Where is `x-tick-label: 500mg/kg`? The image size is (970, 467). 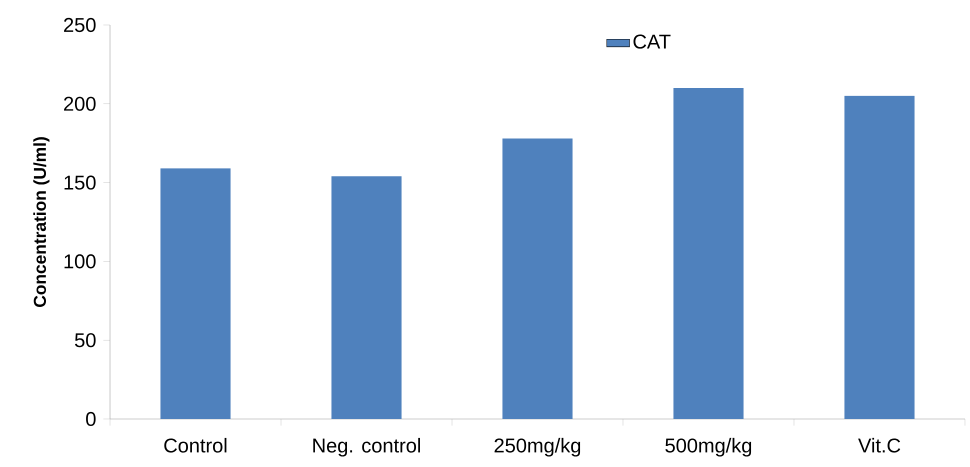 x-tick-label: 500mg/kg is located at coordinates (708, 447).